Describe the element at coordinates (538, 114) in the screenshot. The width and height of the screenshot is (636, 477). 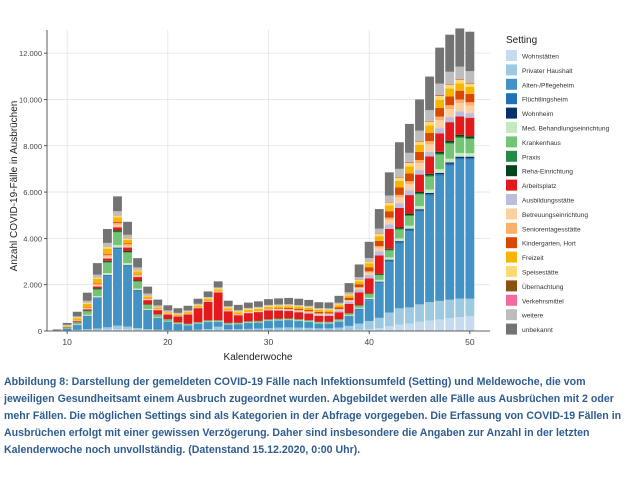
I see `legend-label: Wohnheim` at that location.